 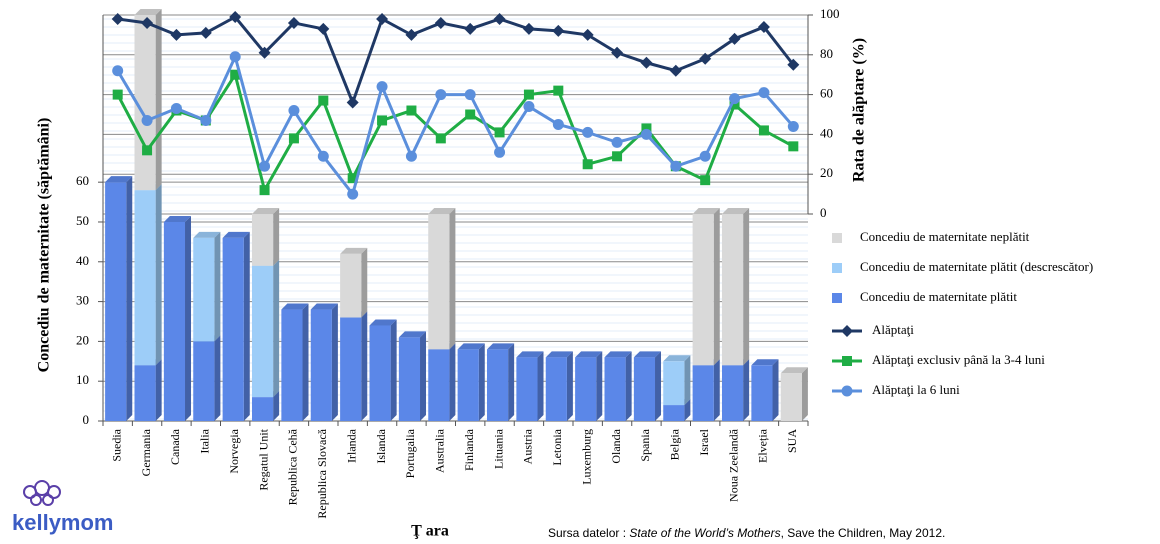 I want to click on y2-tick-label: 100, so click(x=830, y=13).